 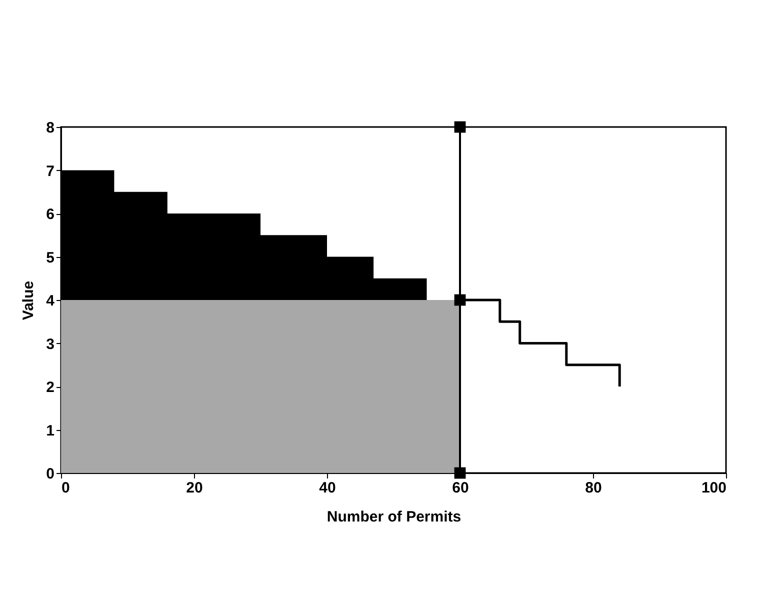 What do you see at coordinates (713, 488) in the screenshot?
I see `x-tick-label: 100` at bounding box center [713, 488].